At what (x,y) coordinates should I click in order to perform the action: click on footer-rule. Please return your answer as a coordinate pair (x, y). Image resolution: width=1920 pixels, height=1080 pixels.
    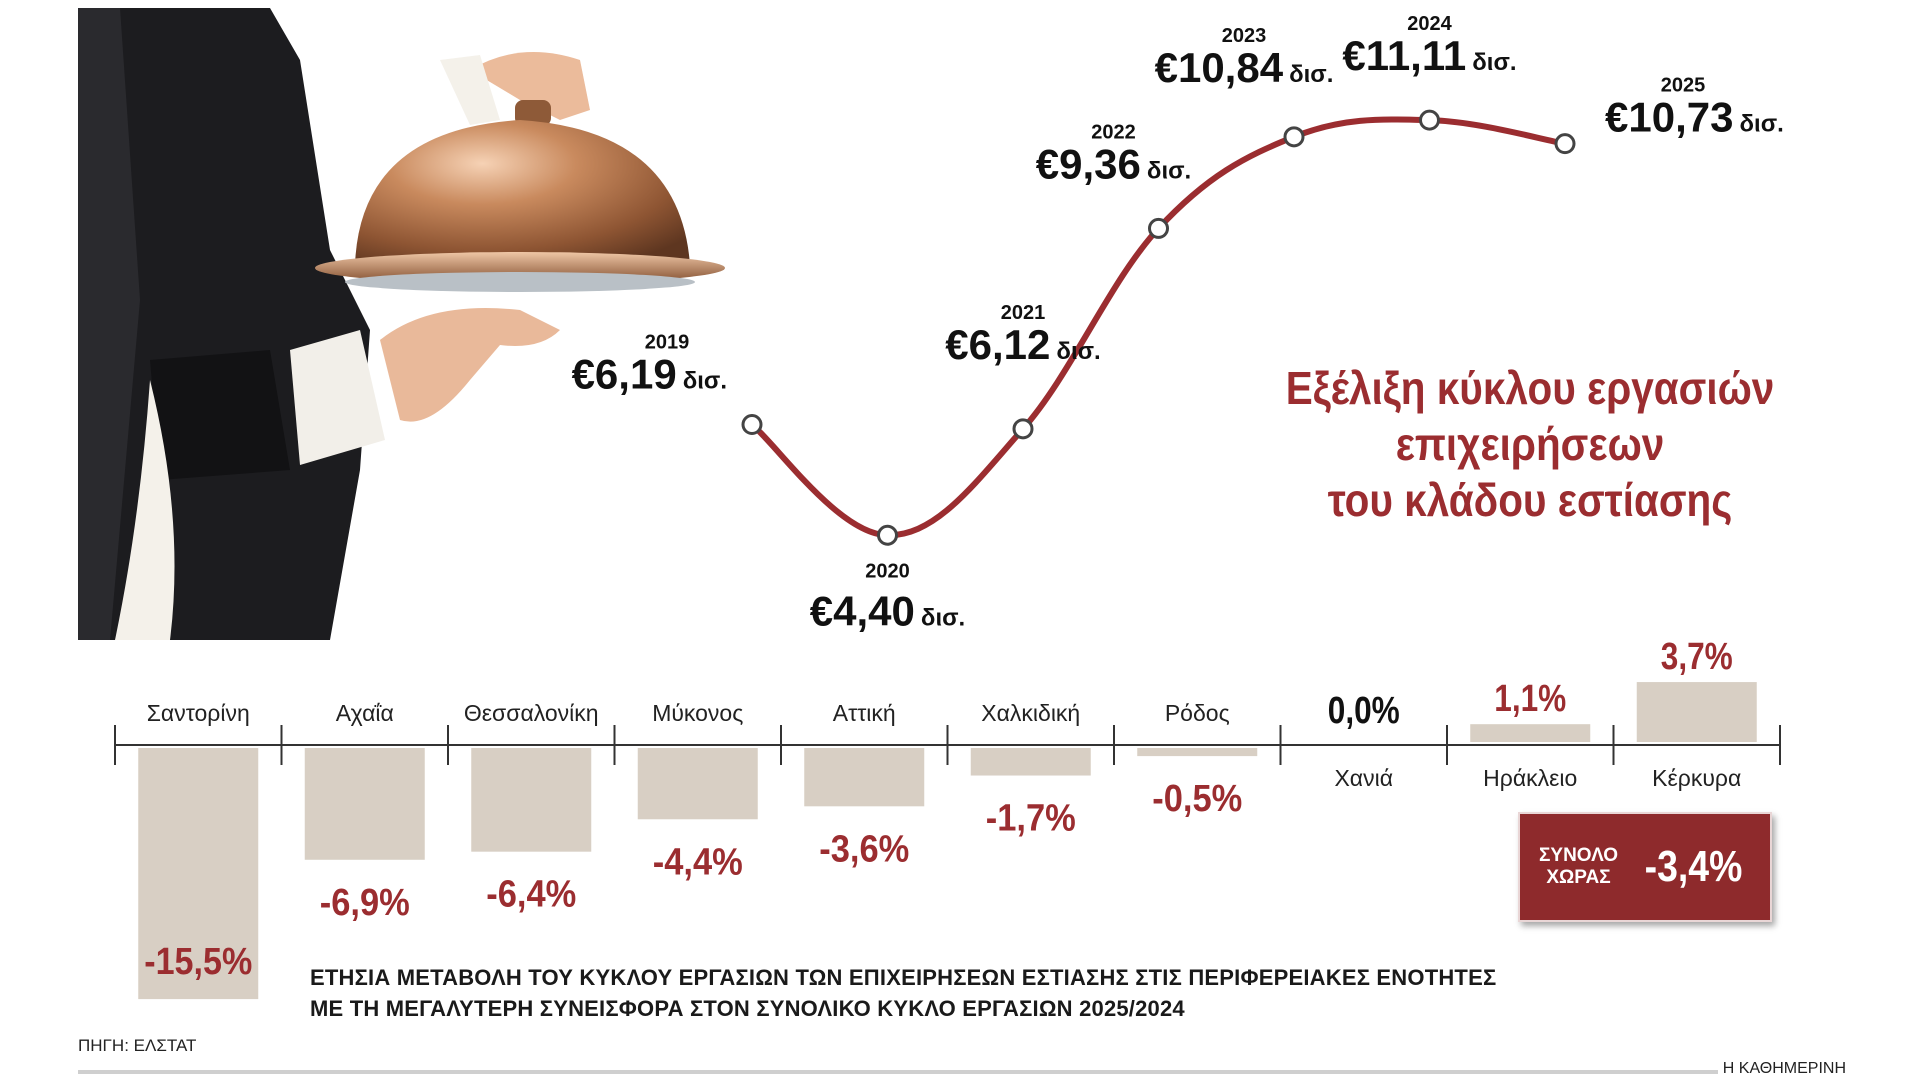
    Looking at the image, I should click on (898, 1072).